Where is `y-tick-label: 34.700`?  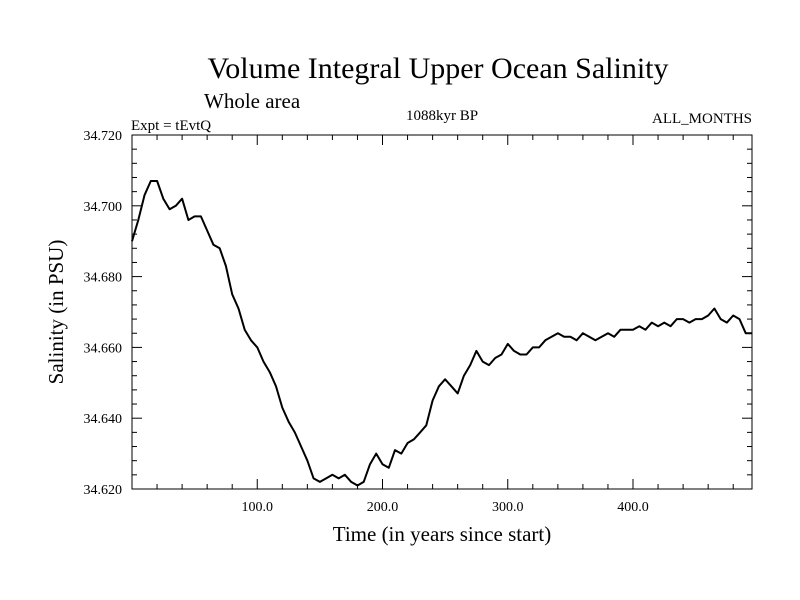
y-tick-label: 34.700 is located at coordinates (103, 207).